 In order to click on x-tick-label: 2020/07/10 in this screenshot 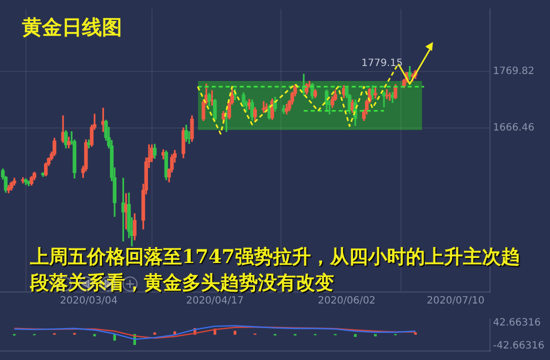, I will do `click(455, 301)`.